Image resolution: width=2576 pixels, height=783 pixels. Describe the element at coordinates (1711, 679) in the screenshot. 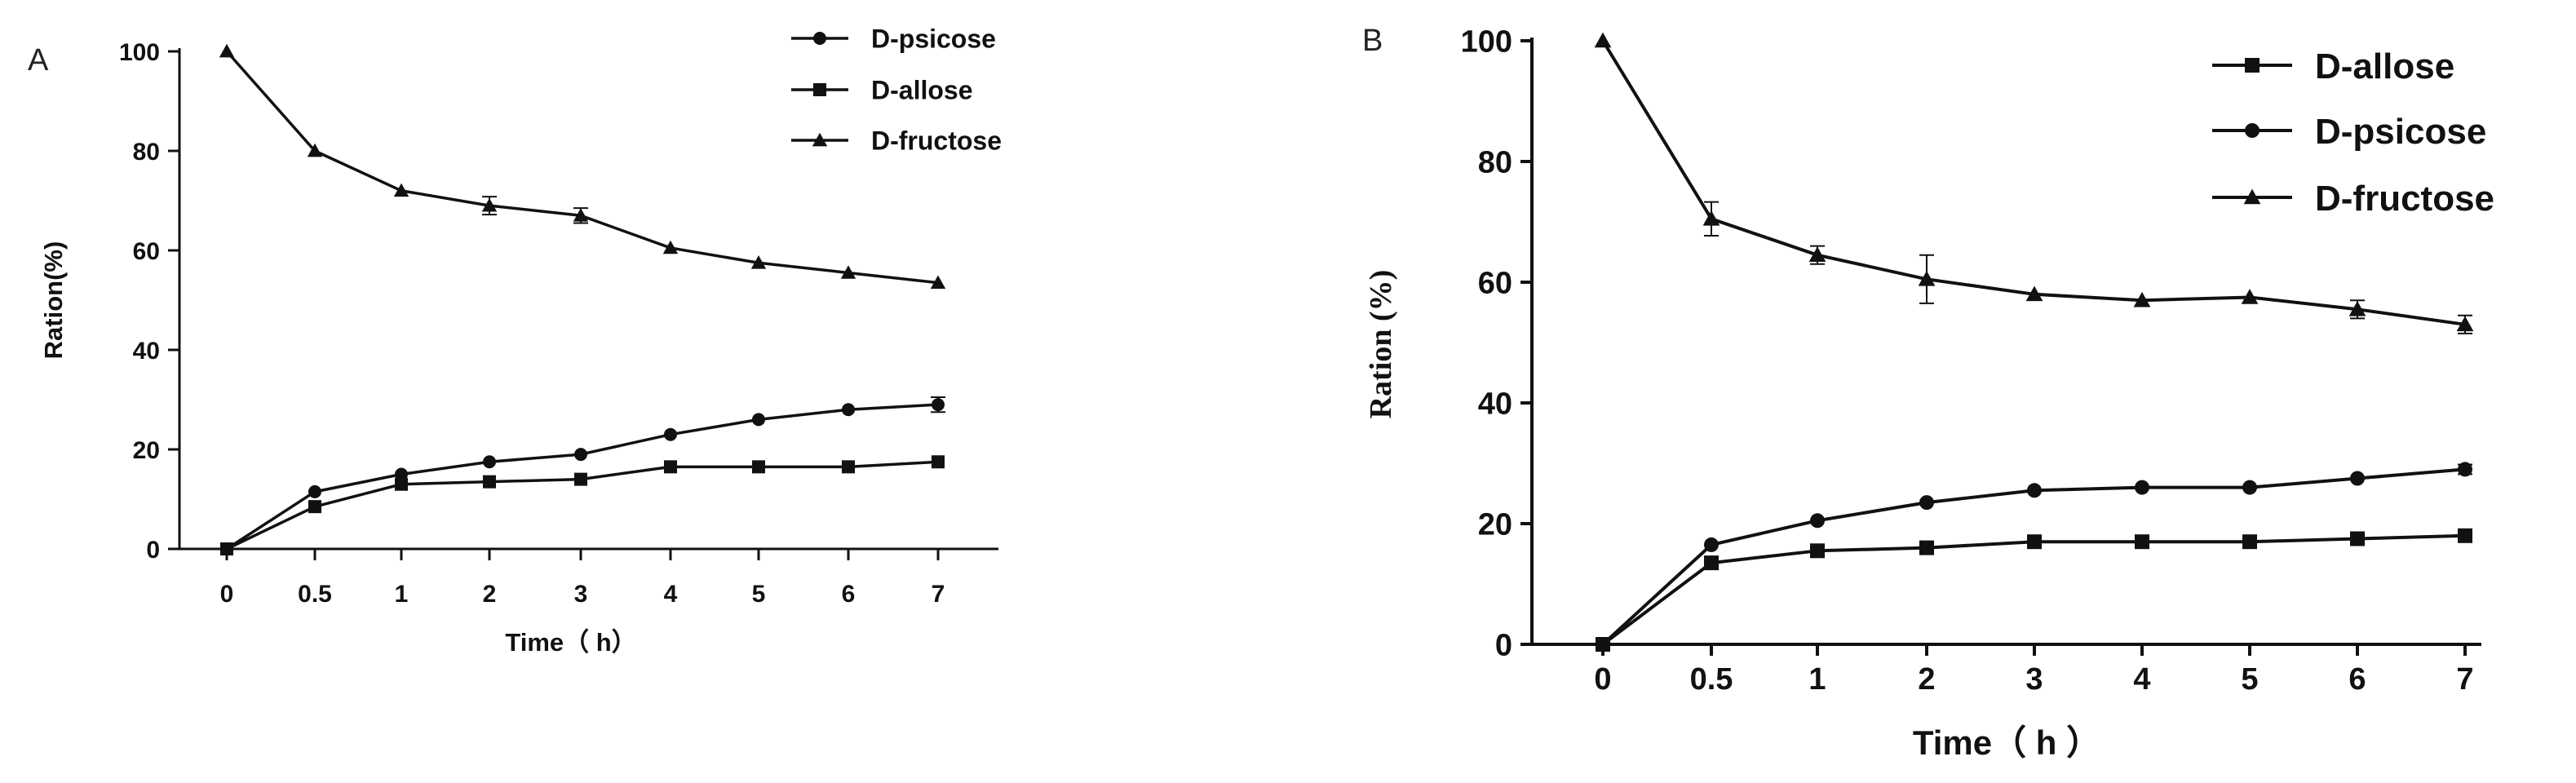

I see `panel-b-x-tick-label: 0.5` at that location.